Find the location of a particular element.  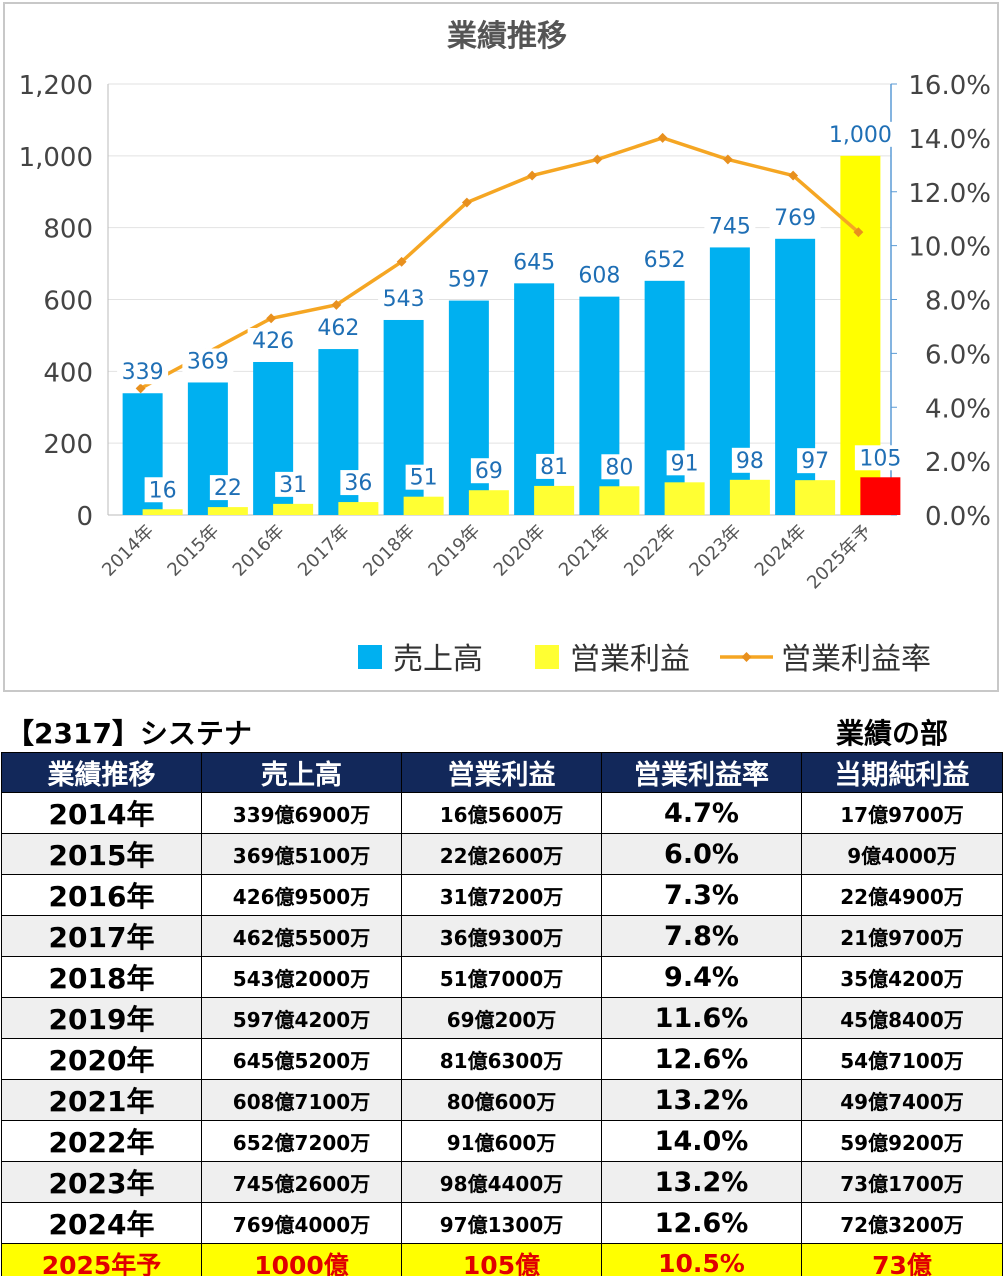

cell-net-income: 49億7400万 is located at coordinates (902, 1100).